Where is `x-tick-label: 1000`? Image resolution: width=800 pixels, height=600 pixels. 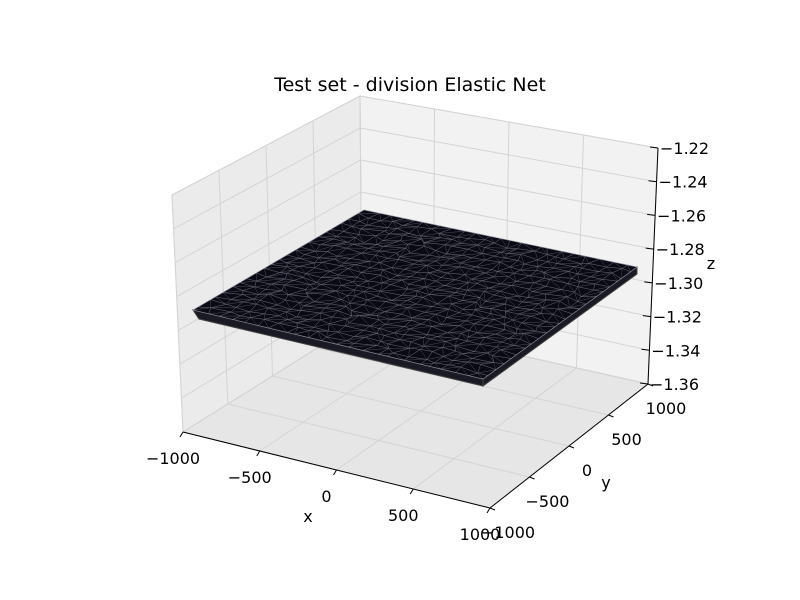
x-tick-label: 1000 is located at coordinates (480, 534).